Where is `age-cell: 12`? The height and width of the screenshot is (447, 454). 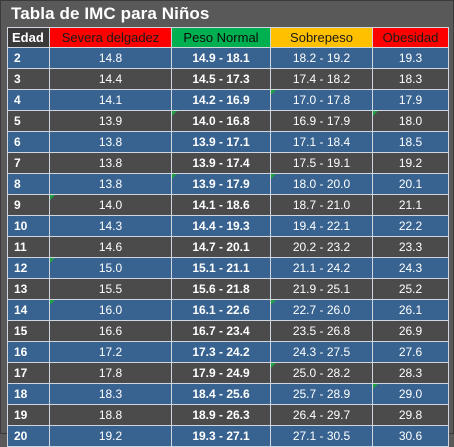
age-cell: 12 is located at coordinates (28, 268).